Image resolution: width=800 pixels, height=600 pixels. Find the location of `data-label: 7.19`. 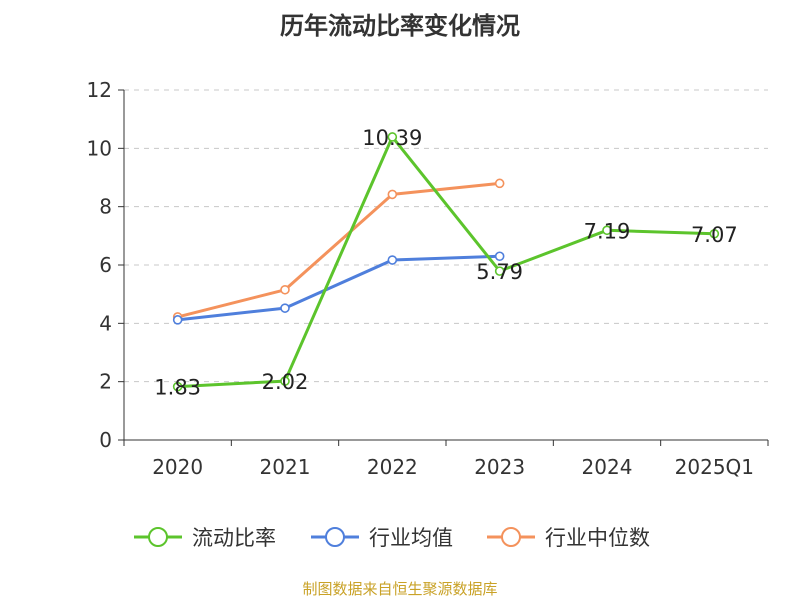

data-label: 7.19 is located at coordinates (607, 231).